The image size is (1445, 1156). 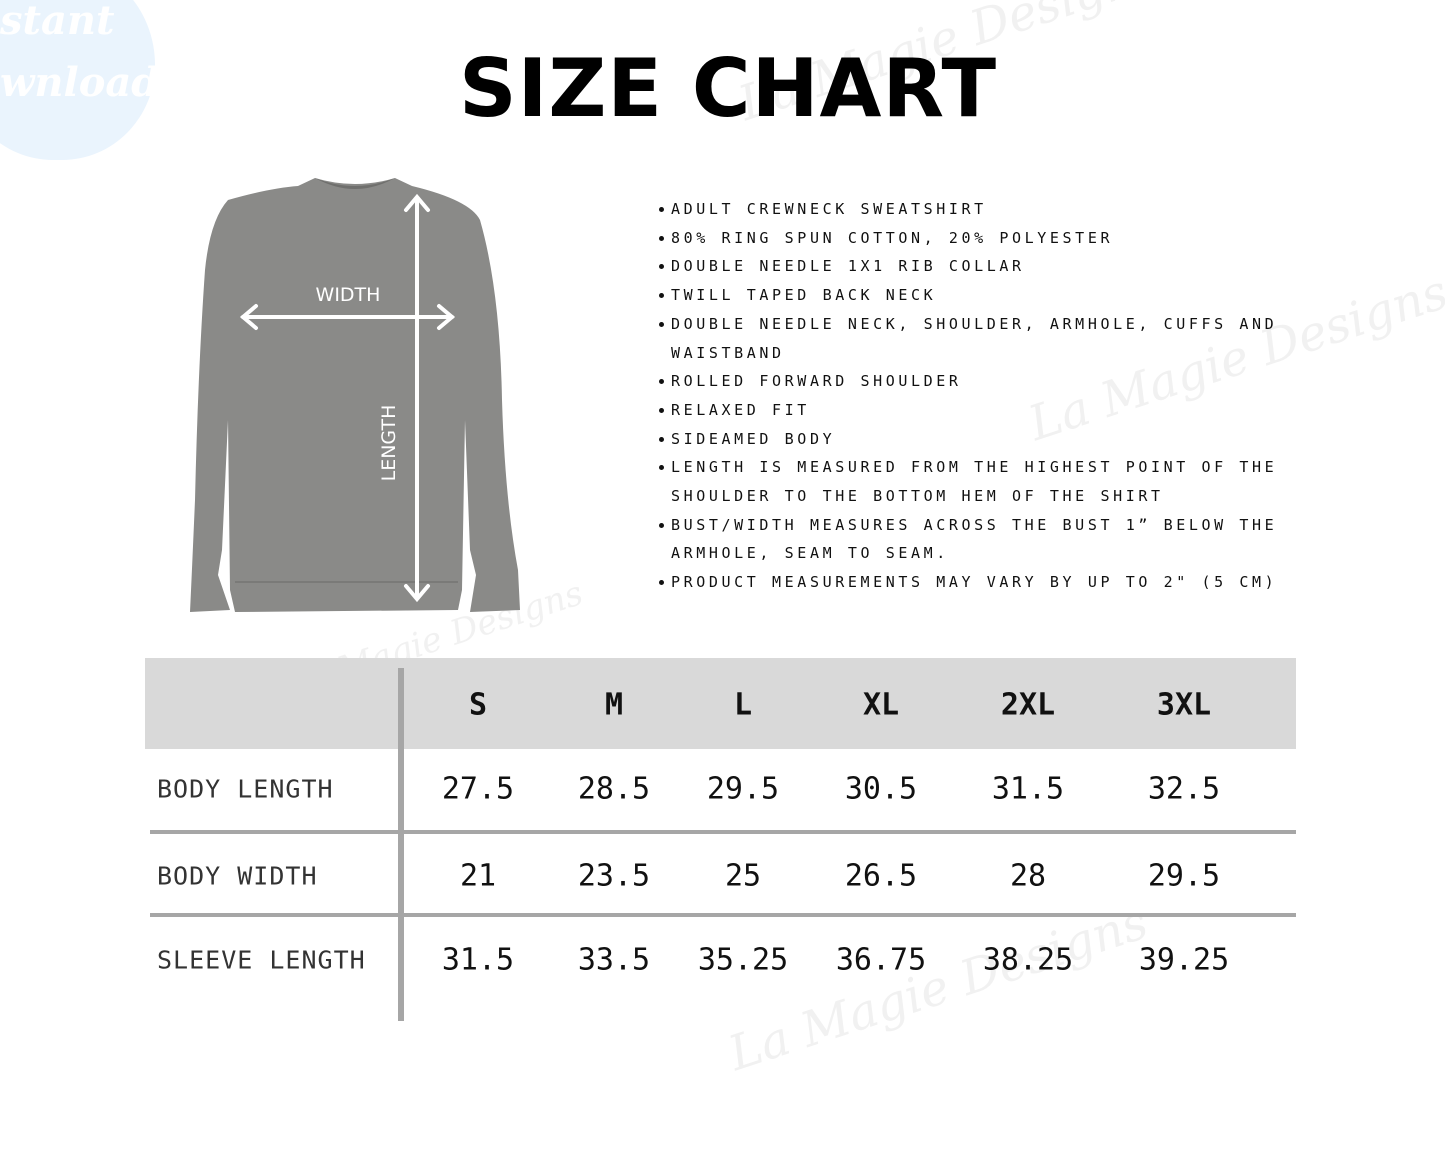 I want to click on table-cell: 35.25, so click(x=743, y=960).